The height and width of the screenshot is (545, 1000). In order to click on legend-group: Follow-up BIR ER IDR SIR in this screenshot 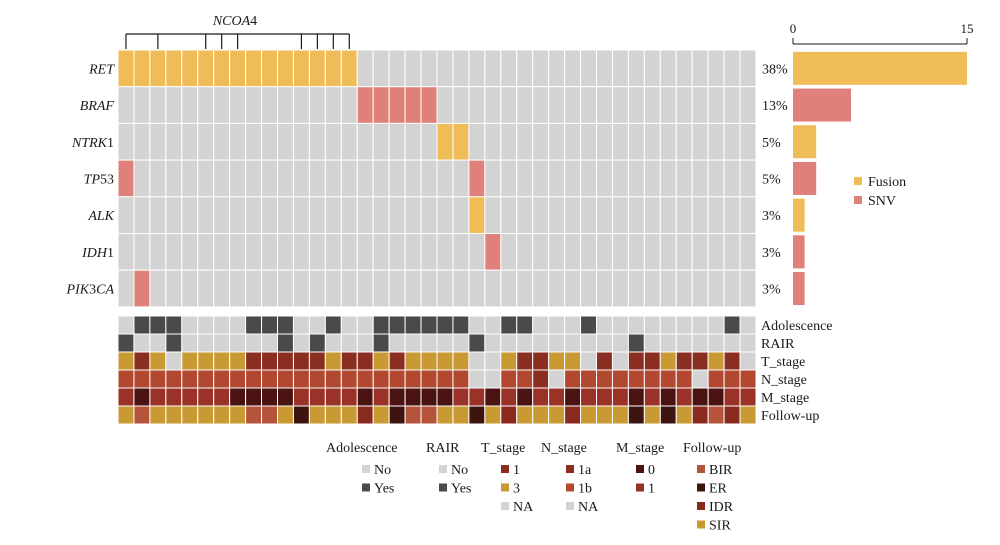, I will do `click(712, 487)`.